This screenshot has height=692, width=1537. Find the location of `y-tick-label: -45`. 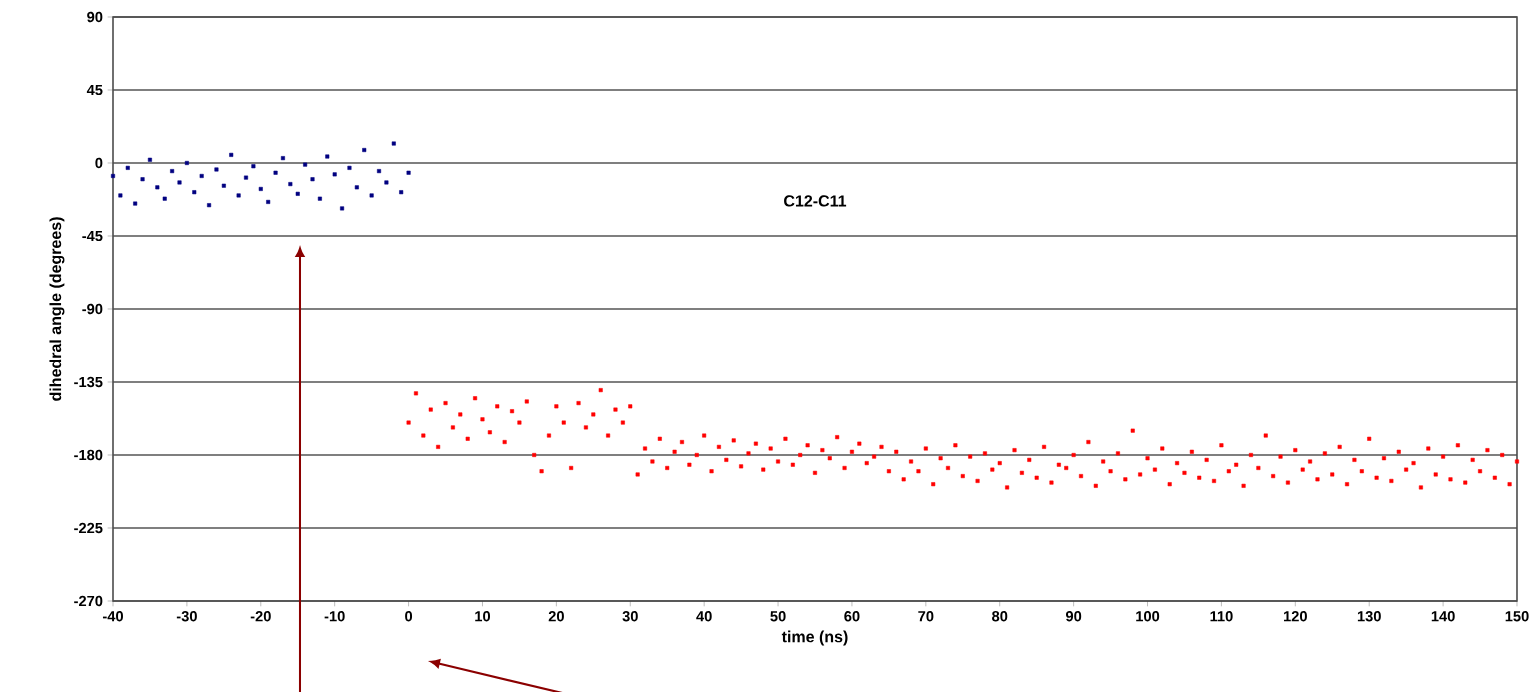

y-tick-label: -45 is located at coordinates (92, 236).